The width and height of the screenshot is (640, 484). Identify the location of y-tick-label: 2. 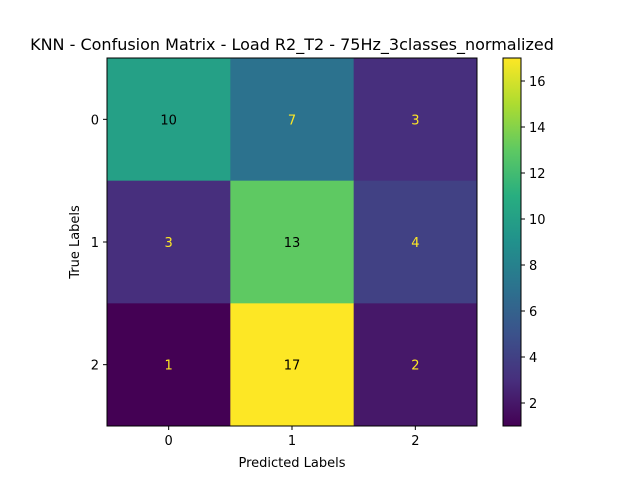
(95, 366).